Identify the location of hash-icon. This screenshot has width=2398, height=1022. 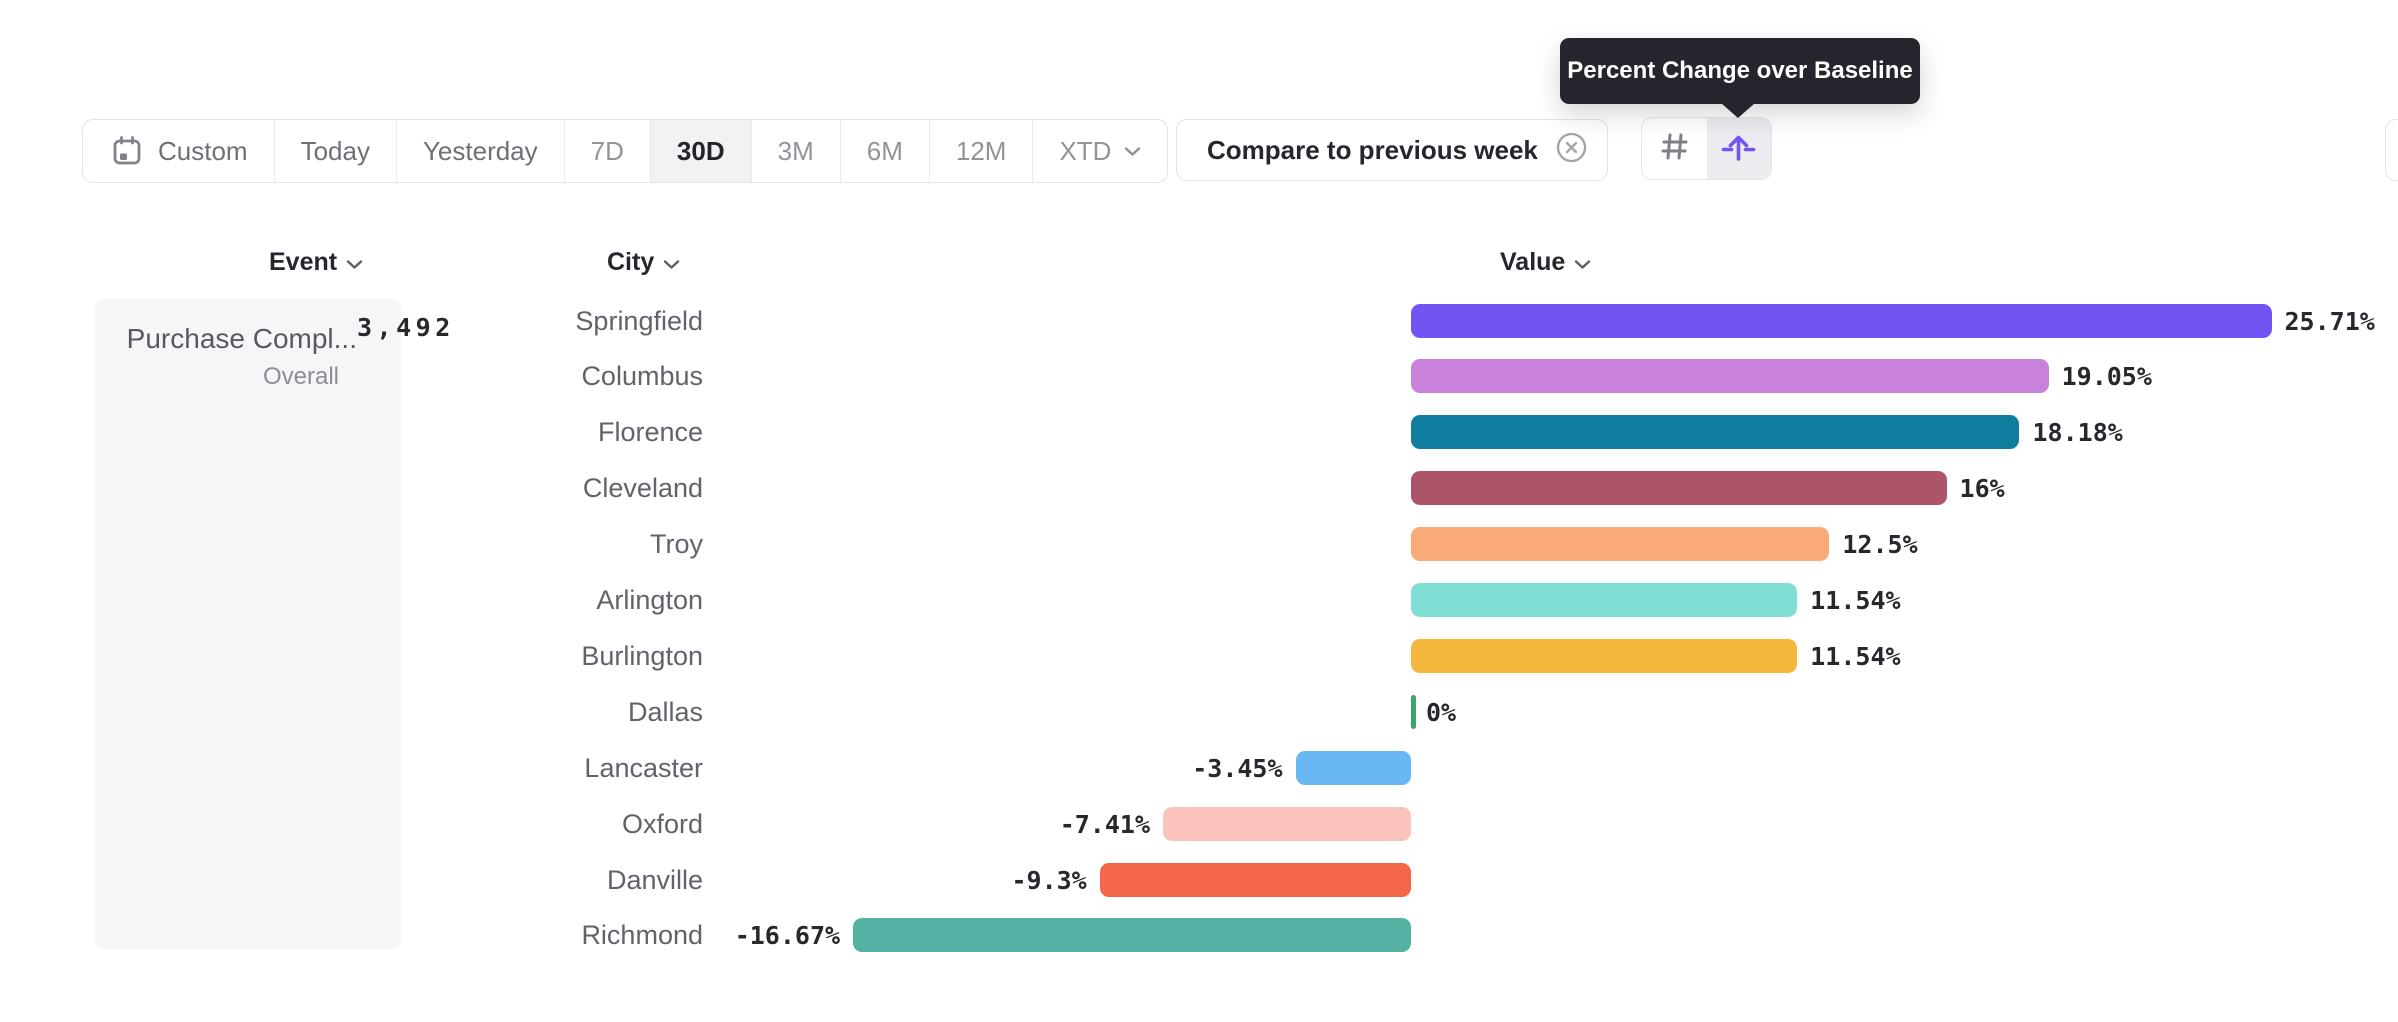
(1674, 149).